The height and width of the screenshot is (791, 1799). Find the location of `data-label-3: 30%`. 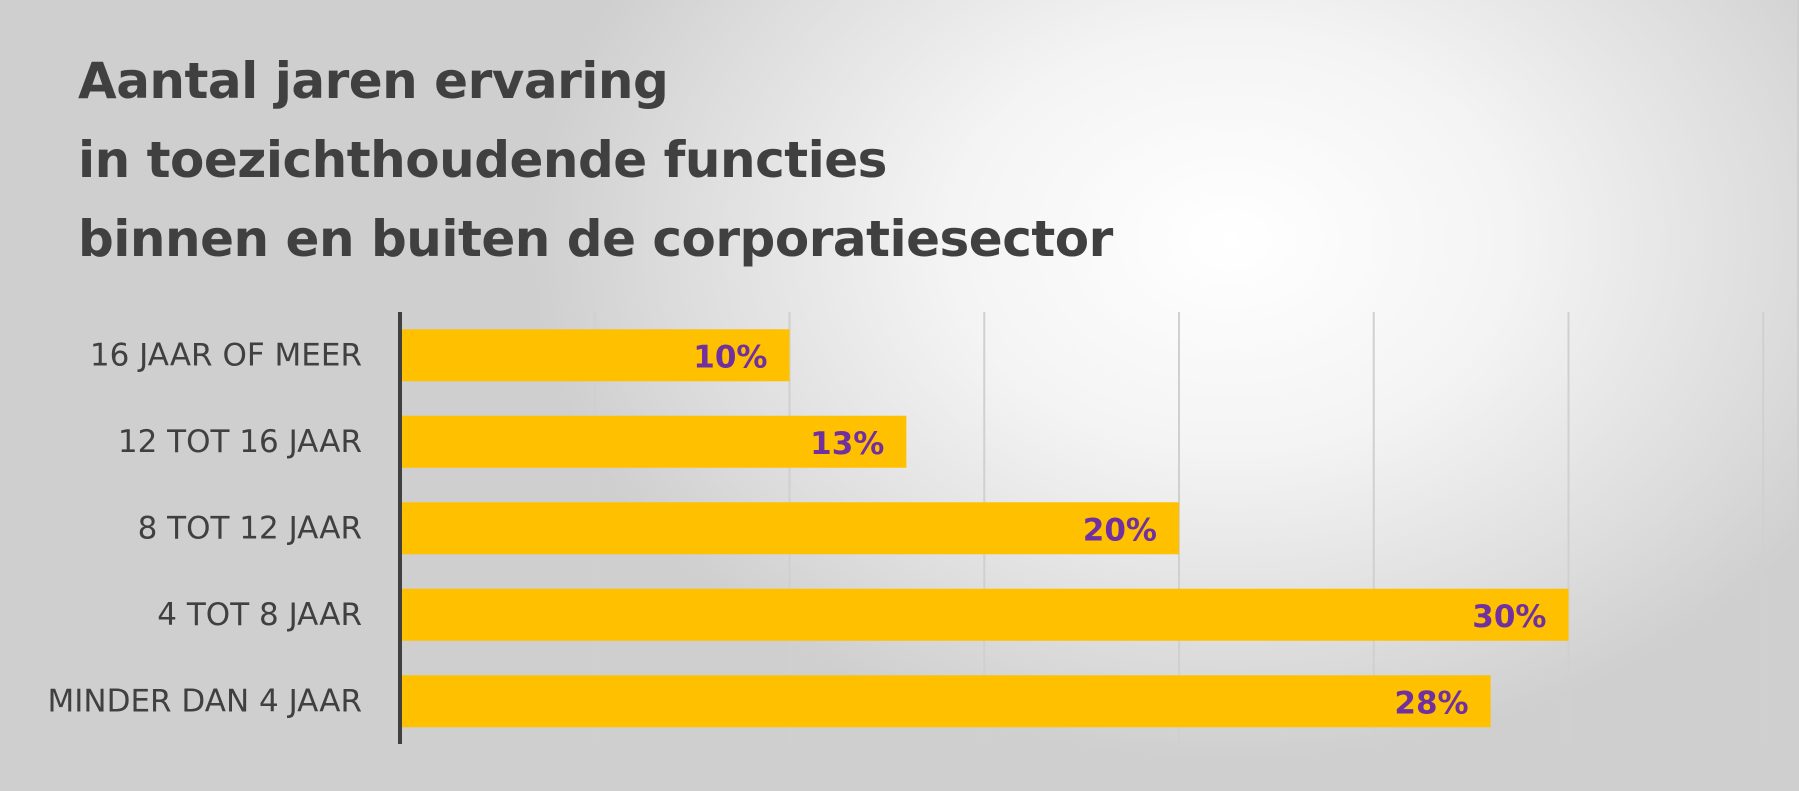

data-label-3: 30% is located at coordinates (1509, 617).